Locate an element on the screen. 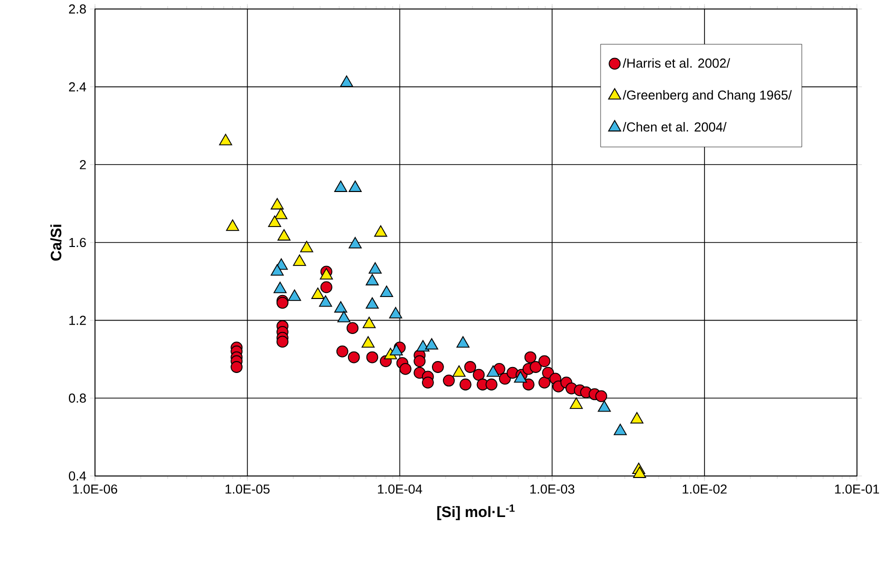  legend-label: /Greenberg and Chang 1965/ is located at coordinates (707, 96).